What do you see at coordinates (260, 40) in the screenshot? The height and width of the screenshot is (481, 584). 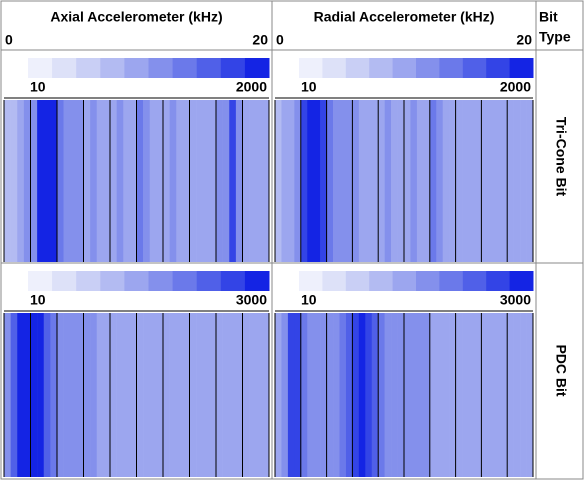 I see `x-limit-label: 20` at bounding box center [260, 40].